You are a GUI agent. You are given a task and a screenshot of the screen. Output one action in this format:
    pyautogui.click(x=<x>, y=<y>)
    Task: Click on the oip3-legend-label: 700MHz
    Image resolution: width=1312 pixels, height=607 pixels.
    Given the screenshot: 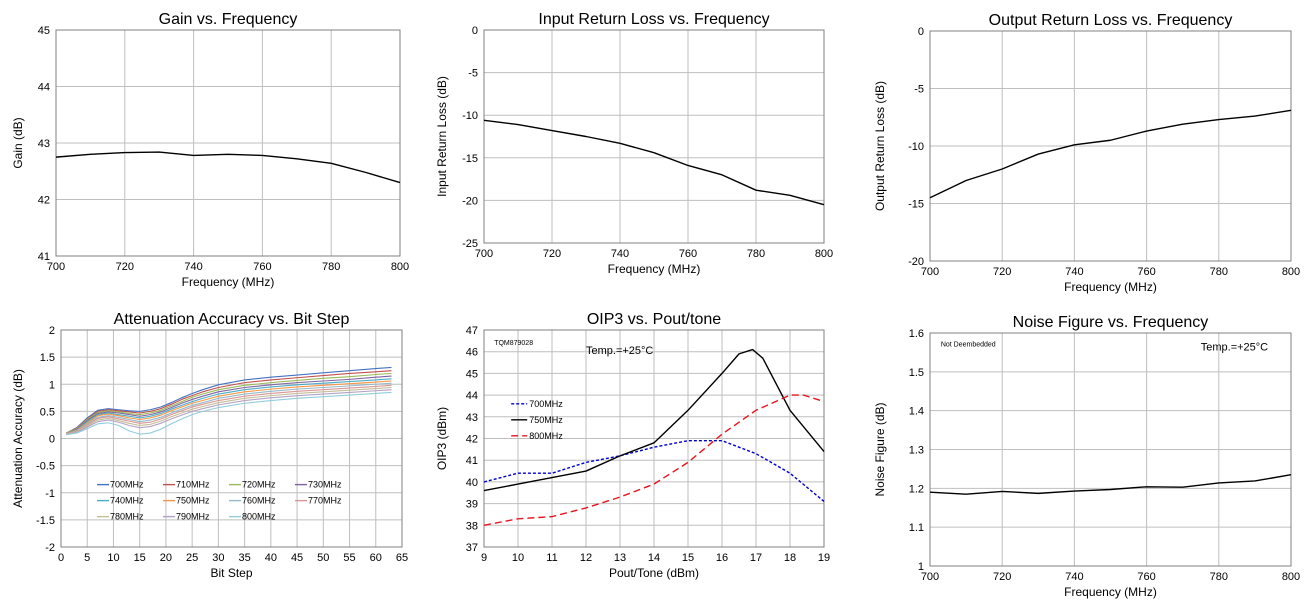 What is the action you would take?
    pyautogui.click(x=546, y=404)
    